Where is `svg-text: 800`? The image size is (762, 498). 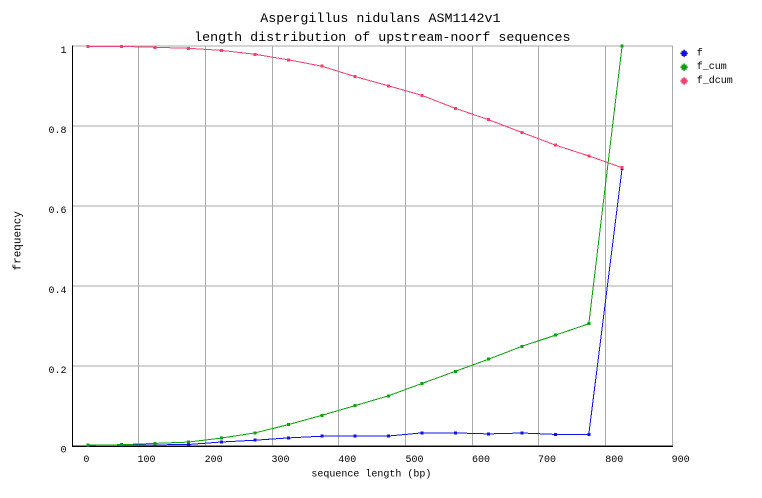
svg-text: 800 is located at coordinates (614, 460).